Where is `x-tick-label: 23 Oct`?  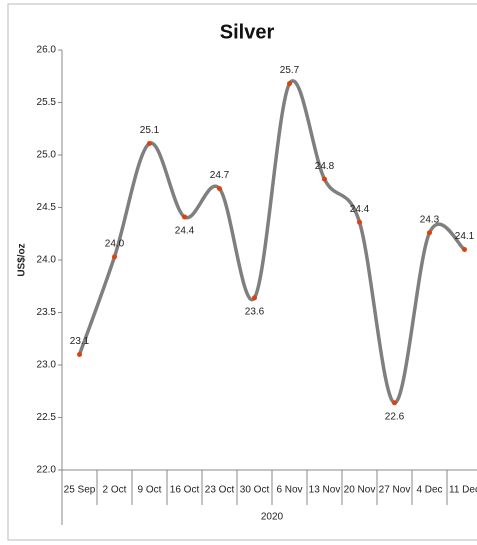
x-tick-label: 23 Oct is located at coordinates (220, 490).